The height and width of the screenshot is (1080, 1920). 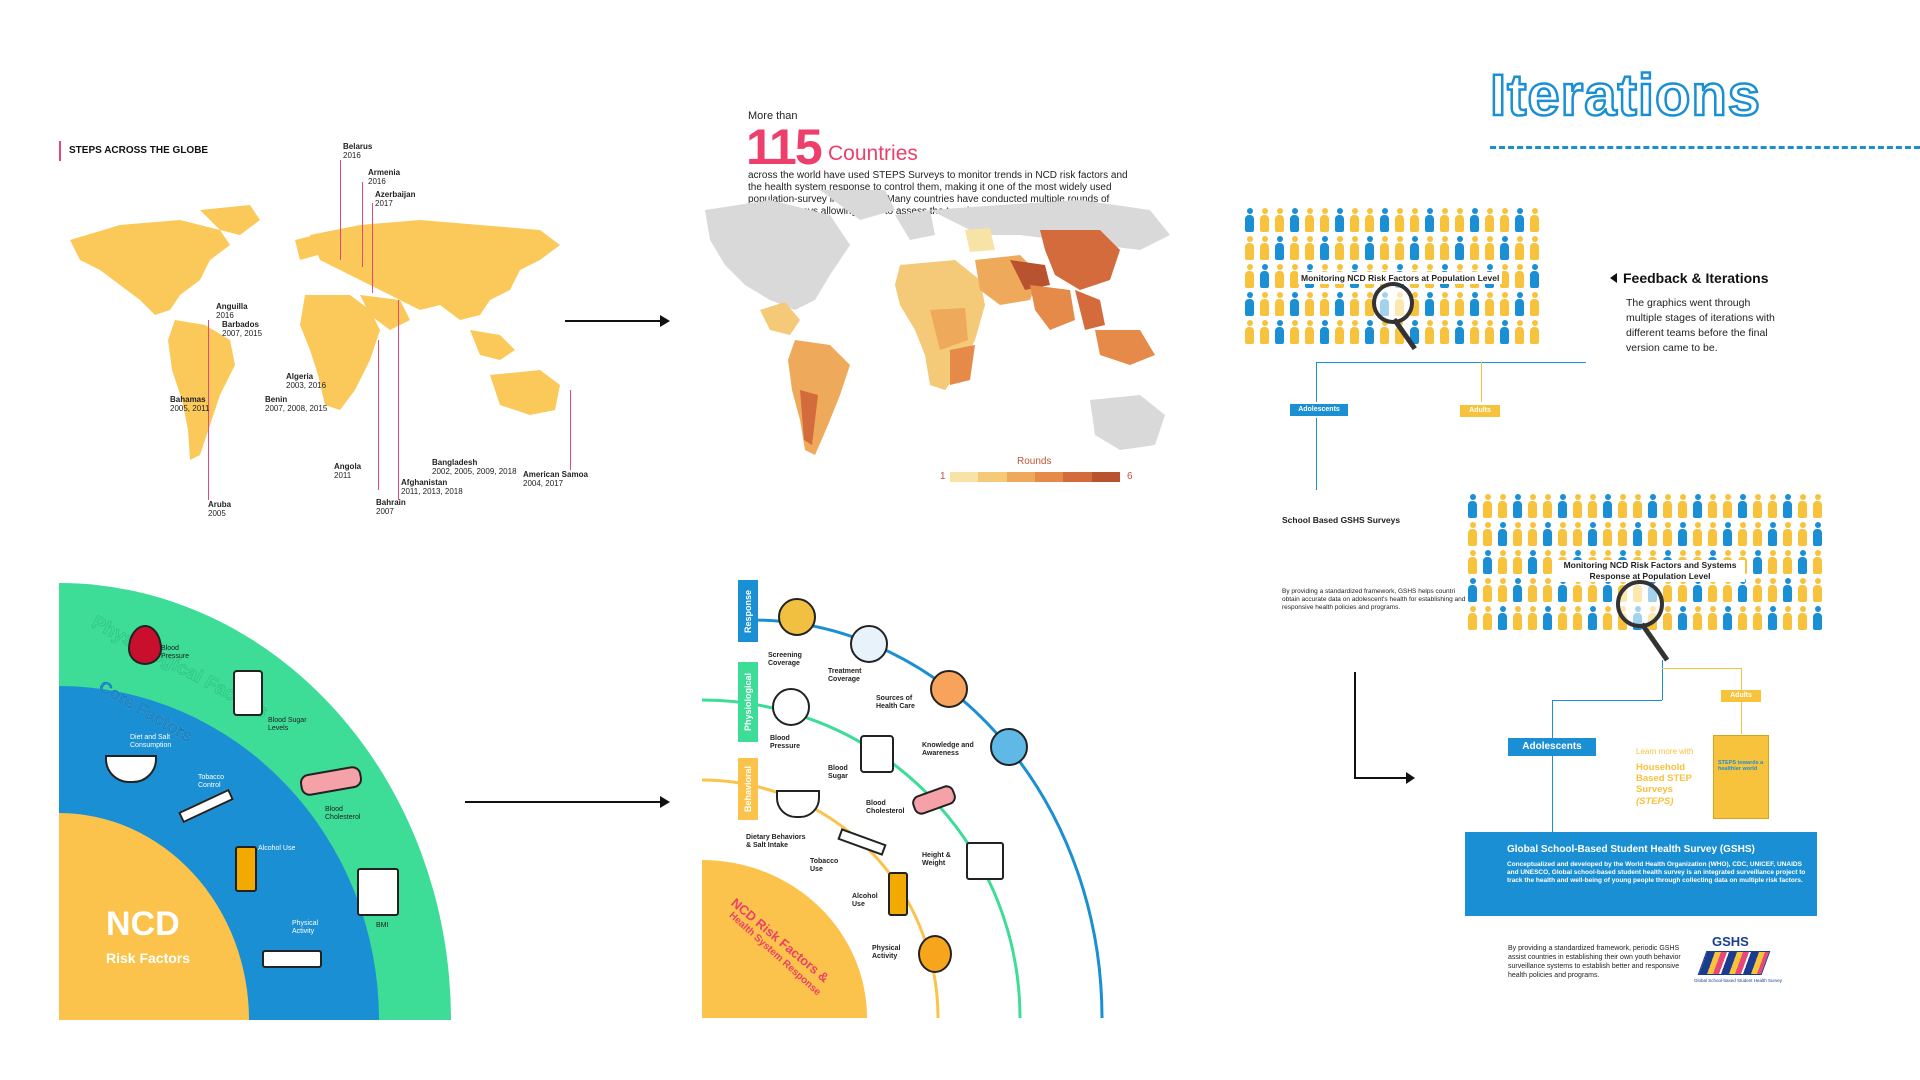 What do you see at coordinates (1105, 477) in the screenshot?
I see `legend-swatch` at bounding box center [1105, 477].